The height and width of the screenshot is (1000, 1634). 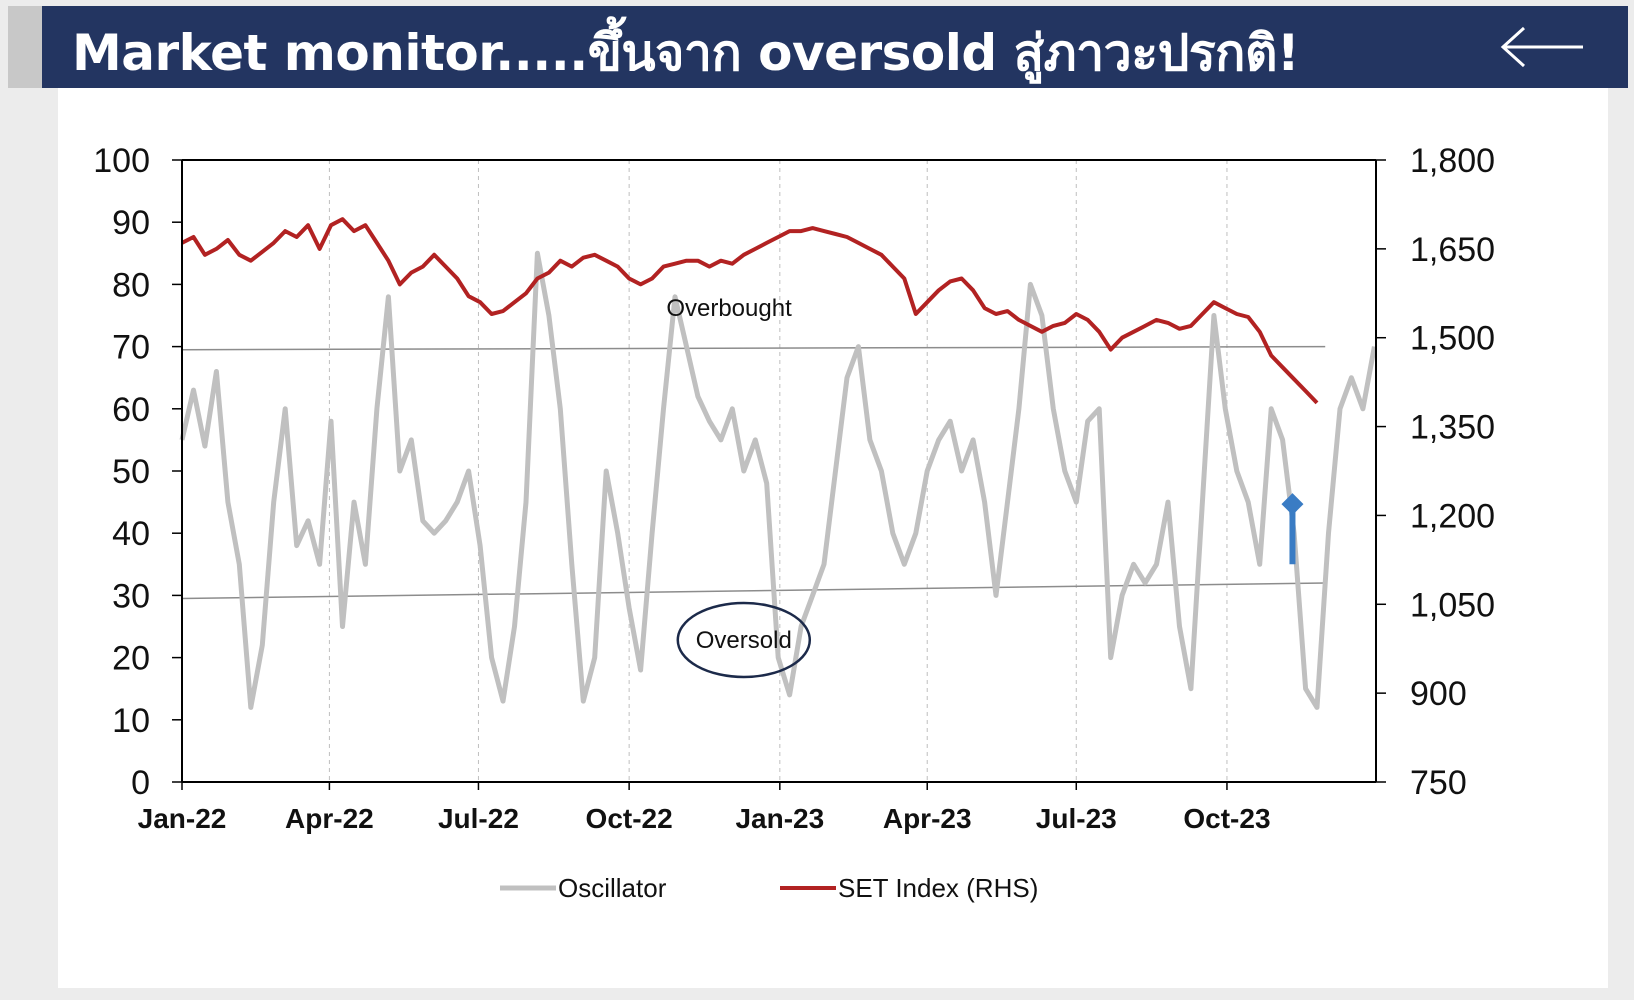 I want to click on x-tick-label: Apr-22, so click(x=329, y=818).